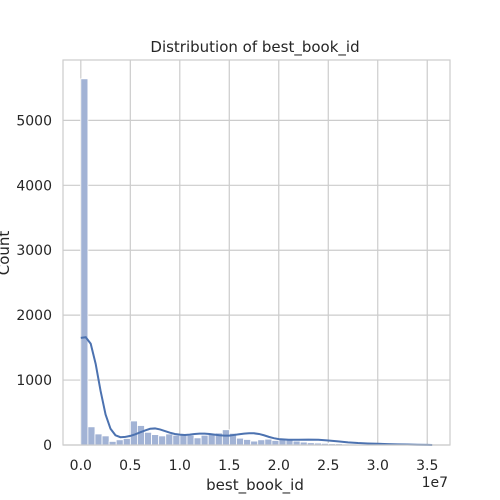  I want to click on x-tick-labels: 0.0 0.5 1.0 1.5 2.0 2.5 3.0 3.5, so click(254, 466).